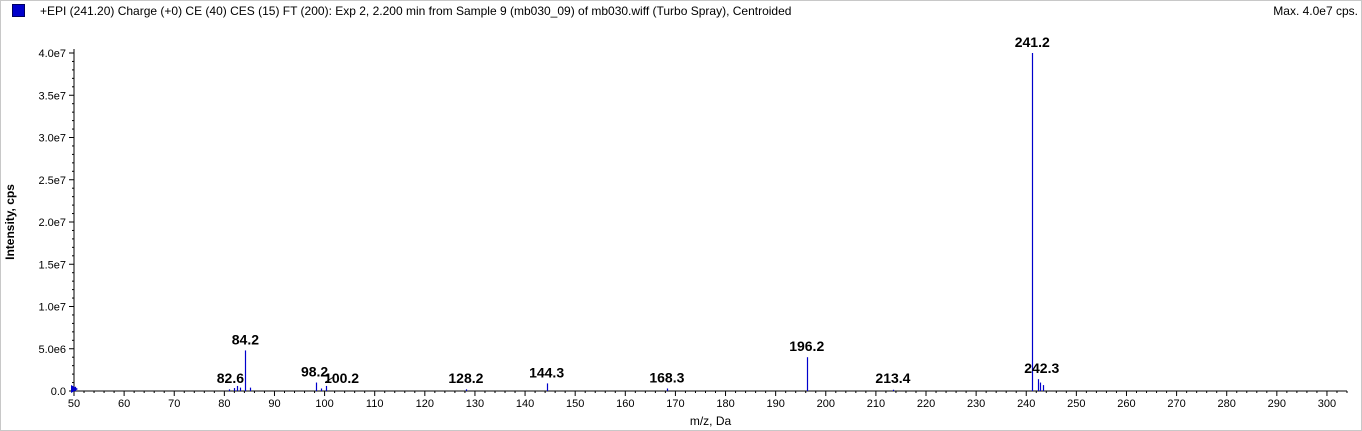 The image size is (1362, 431). What do you see at coordinates (1041, 368) in the screenshot?
I see `peak-label: 242.3` at bounding box center [1041, 368].